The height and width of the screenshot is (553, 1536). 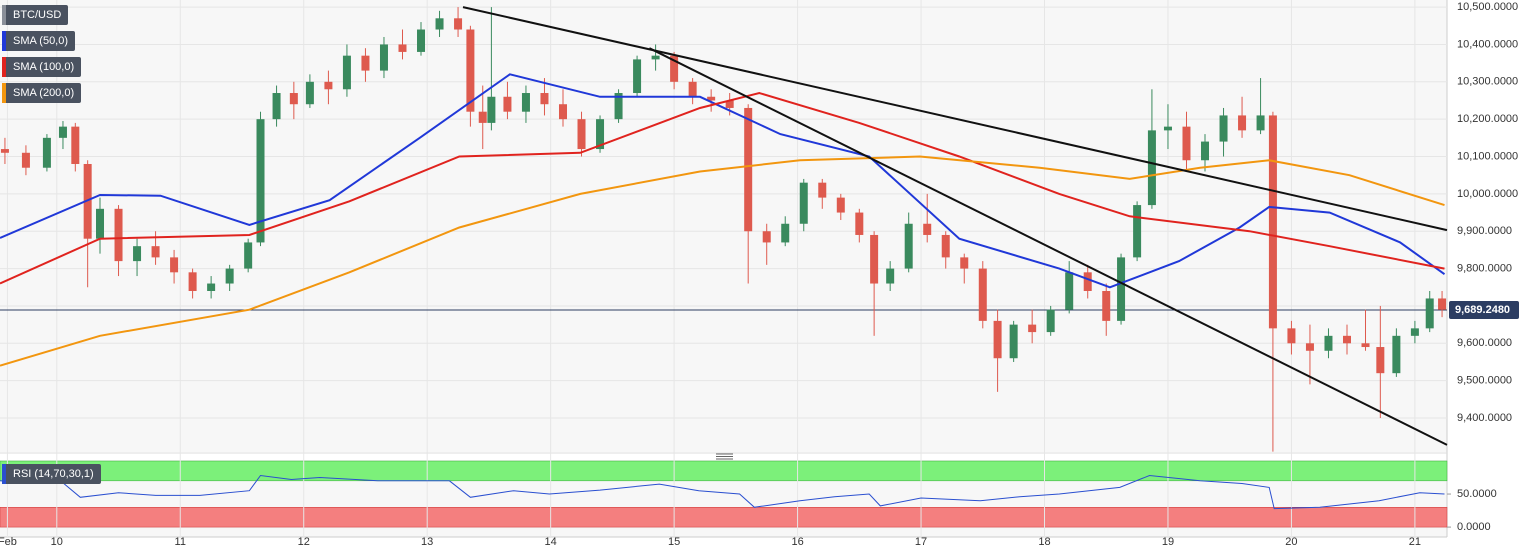 I want to click on x-tick-label: 17, so click(x=921, y=542).